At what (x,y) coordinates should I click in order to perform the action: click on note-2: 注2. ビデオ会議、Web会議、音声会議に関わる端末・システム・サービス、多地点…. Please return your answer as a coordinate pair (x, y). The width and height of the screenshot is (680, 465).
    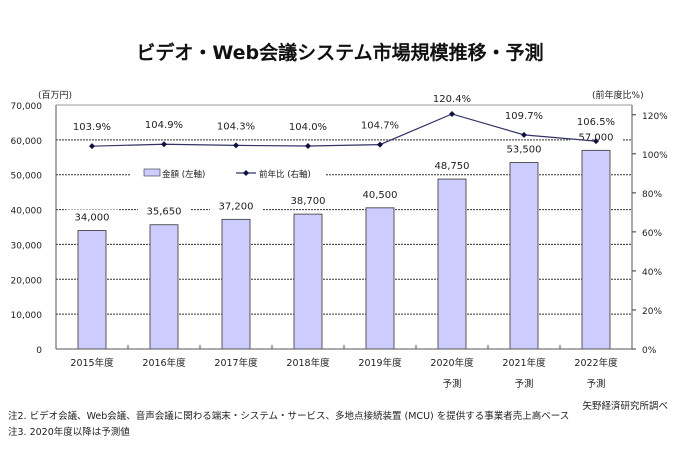
    Looking at the image, I should click on (289, 416).